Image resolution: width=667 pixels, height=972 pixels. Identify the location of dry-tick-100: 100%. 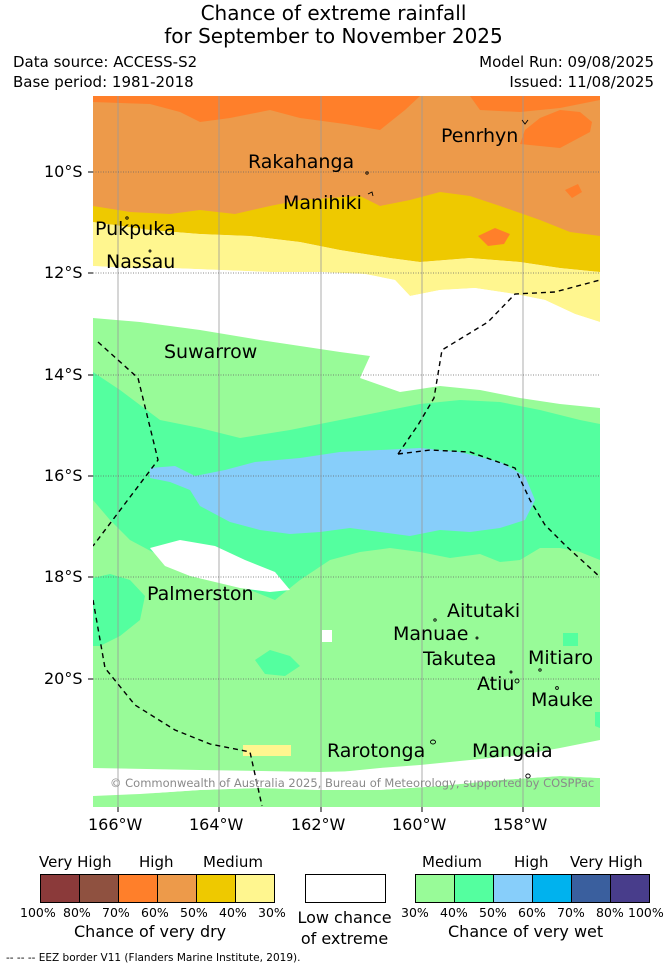
(38, 912).